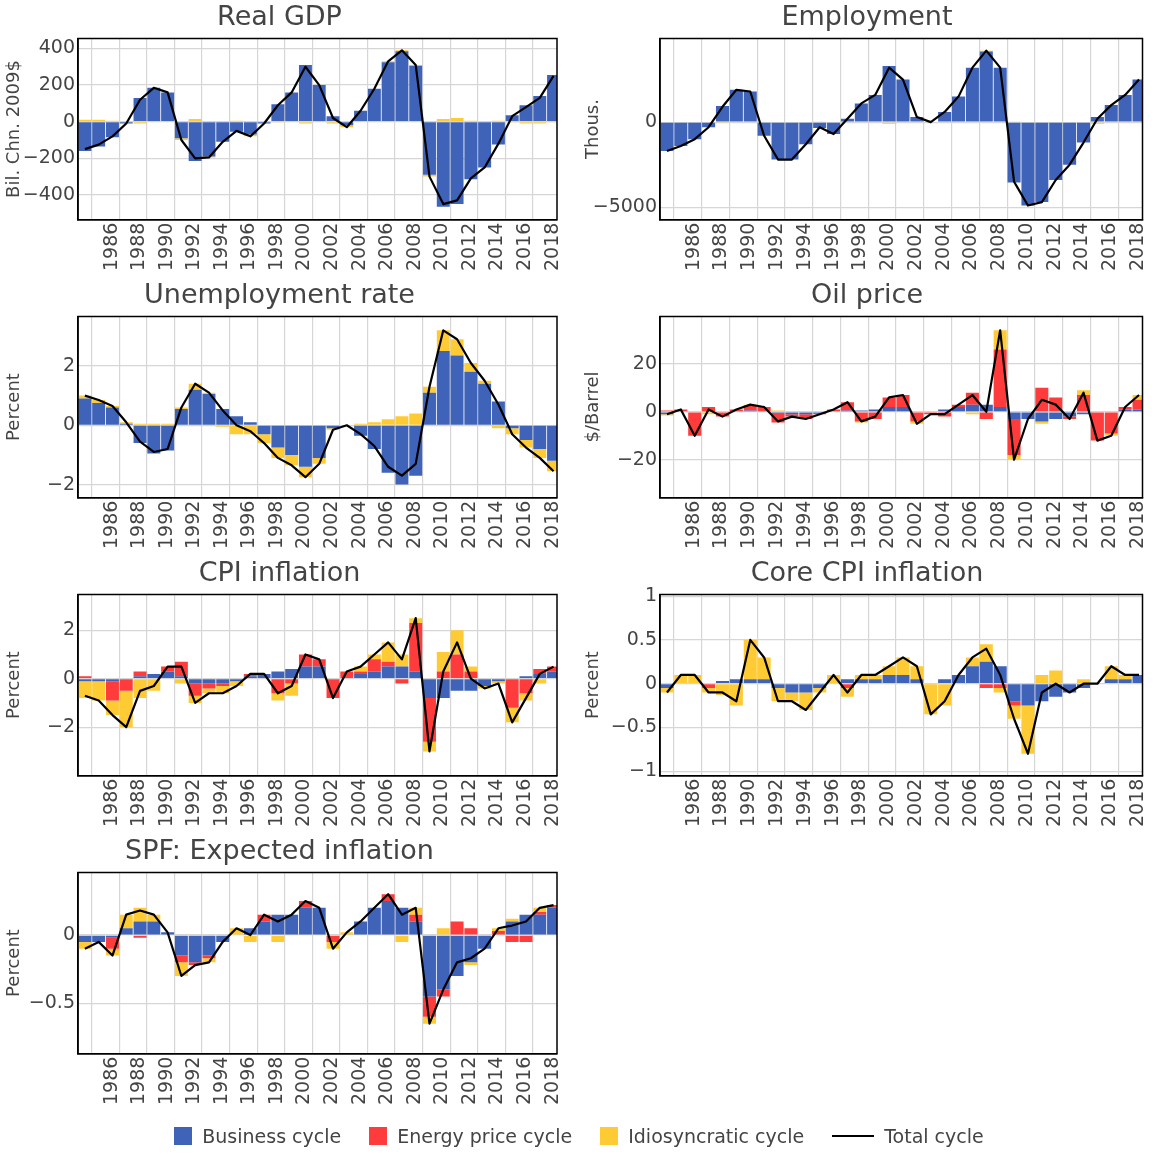 The image size is (1158, 1157). I want to click on y-axis-title: $/Barrel, so click(592, 407).